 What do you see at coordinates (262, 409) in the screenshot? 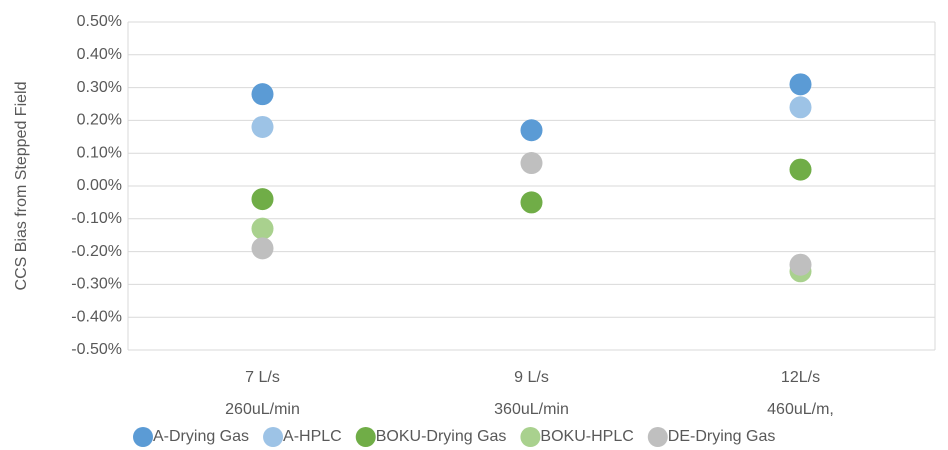
I see `x-tick-label: 260uL/min` at bounding box center [262, 409].